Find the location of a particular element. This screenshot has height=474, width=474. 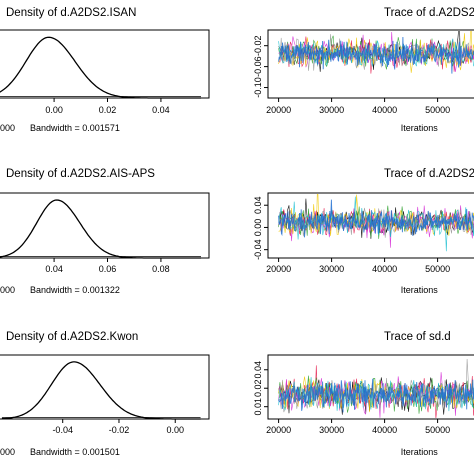

x-tick-label: 0.08 is located at coordinates (161, 269).